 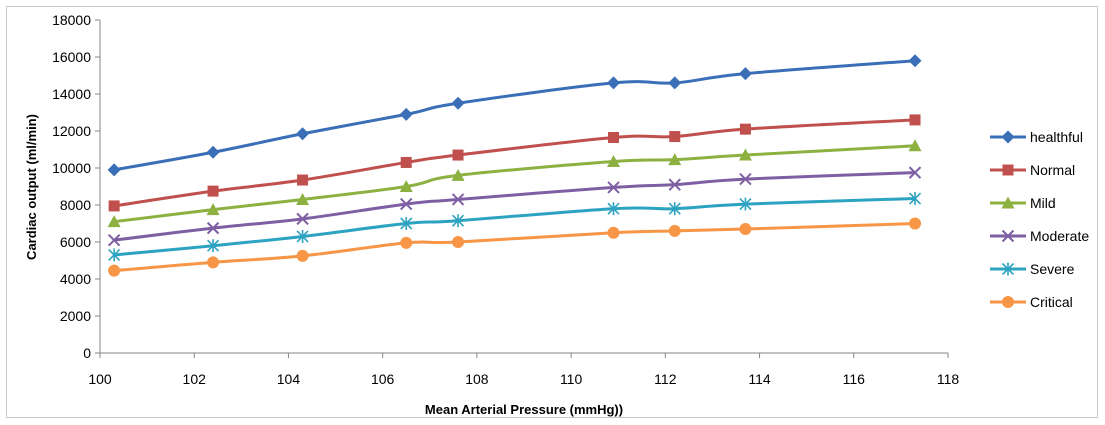 What do you see at coordinates (71, 94) in the screenshot?
I see `y-tick-label: 14000` at bounding box center [71, 94].